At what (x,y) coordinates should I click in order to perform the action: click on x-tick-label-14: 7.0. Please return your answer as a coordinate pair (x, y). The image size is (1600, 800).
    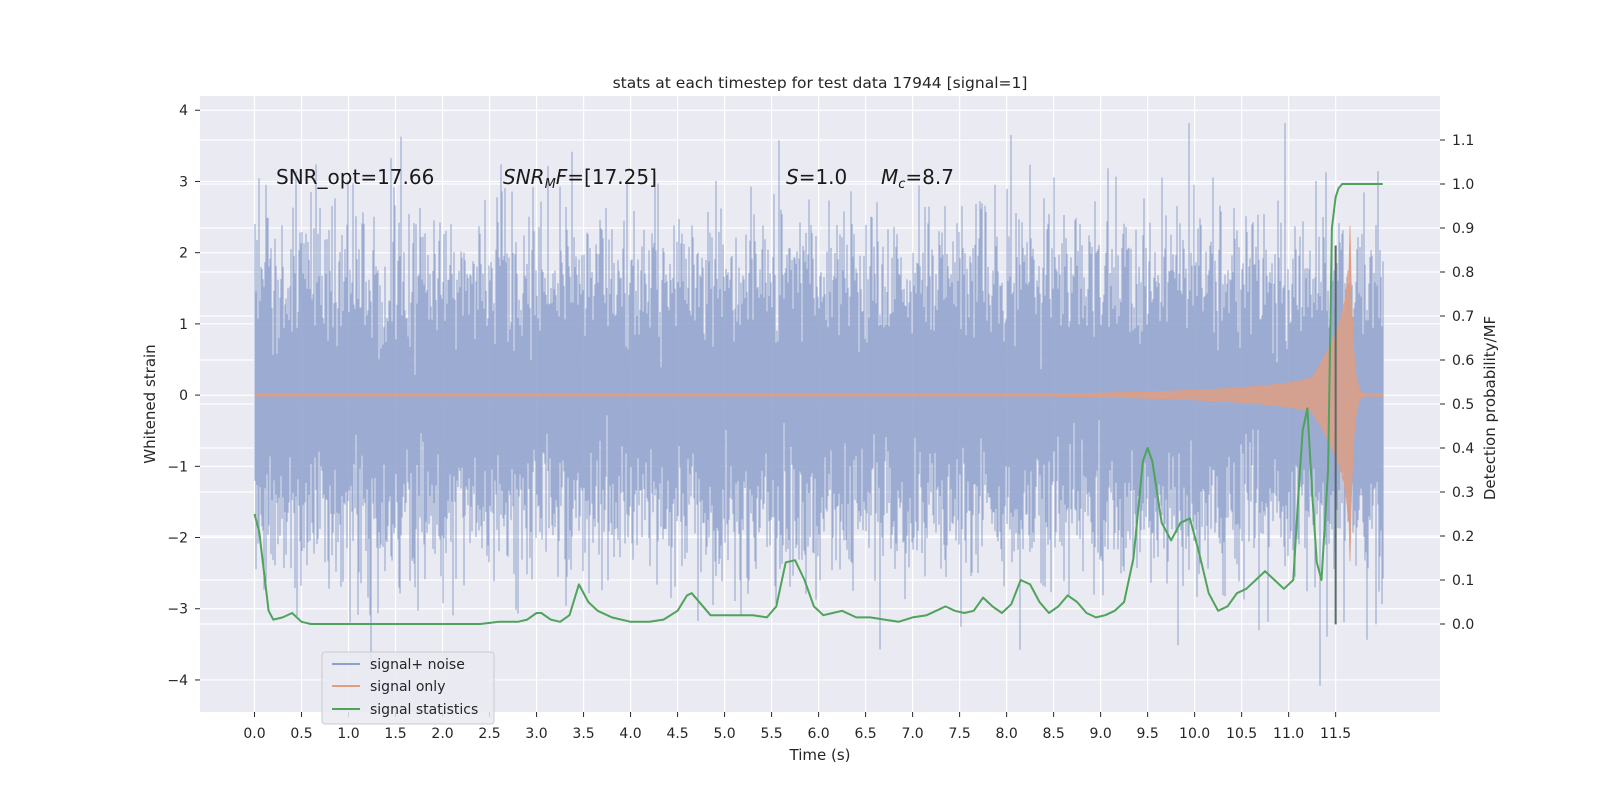
    Looking at the image, I should click on (912, 734).